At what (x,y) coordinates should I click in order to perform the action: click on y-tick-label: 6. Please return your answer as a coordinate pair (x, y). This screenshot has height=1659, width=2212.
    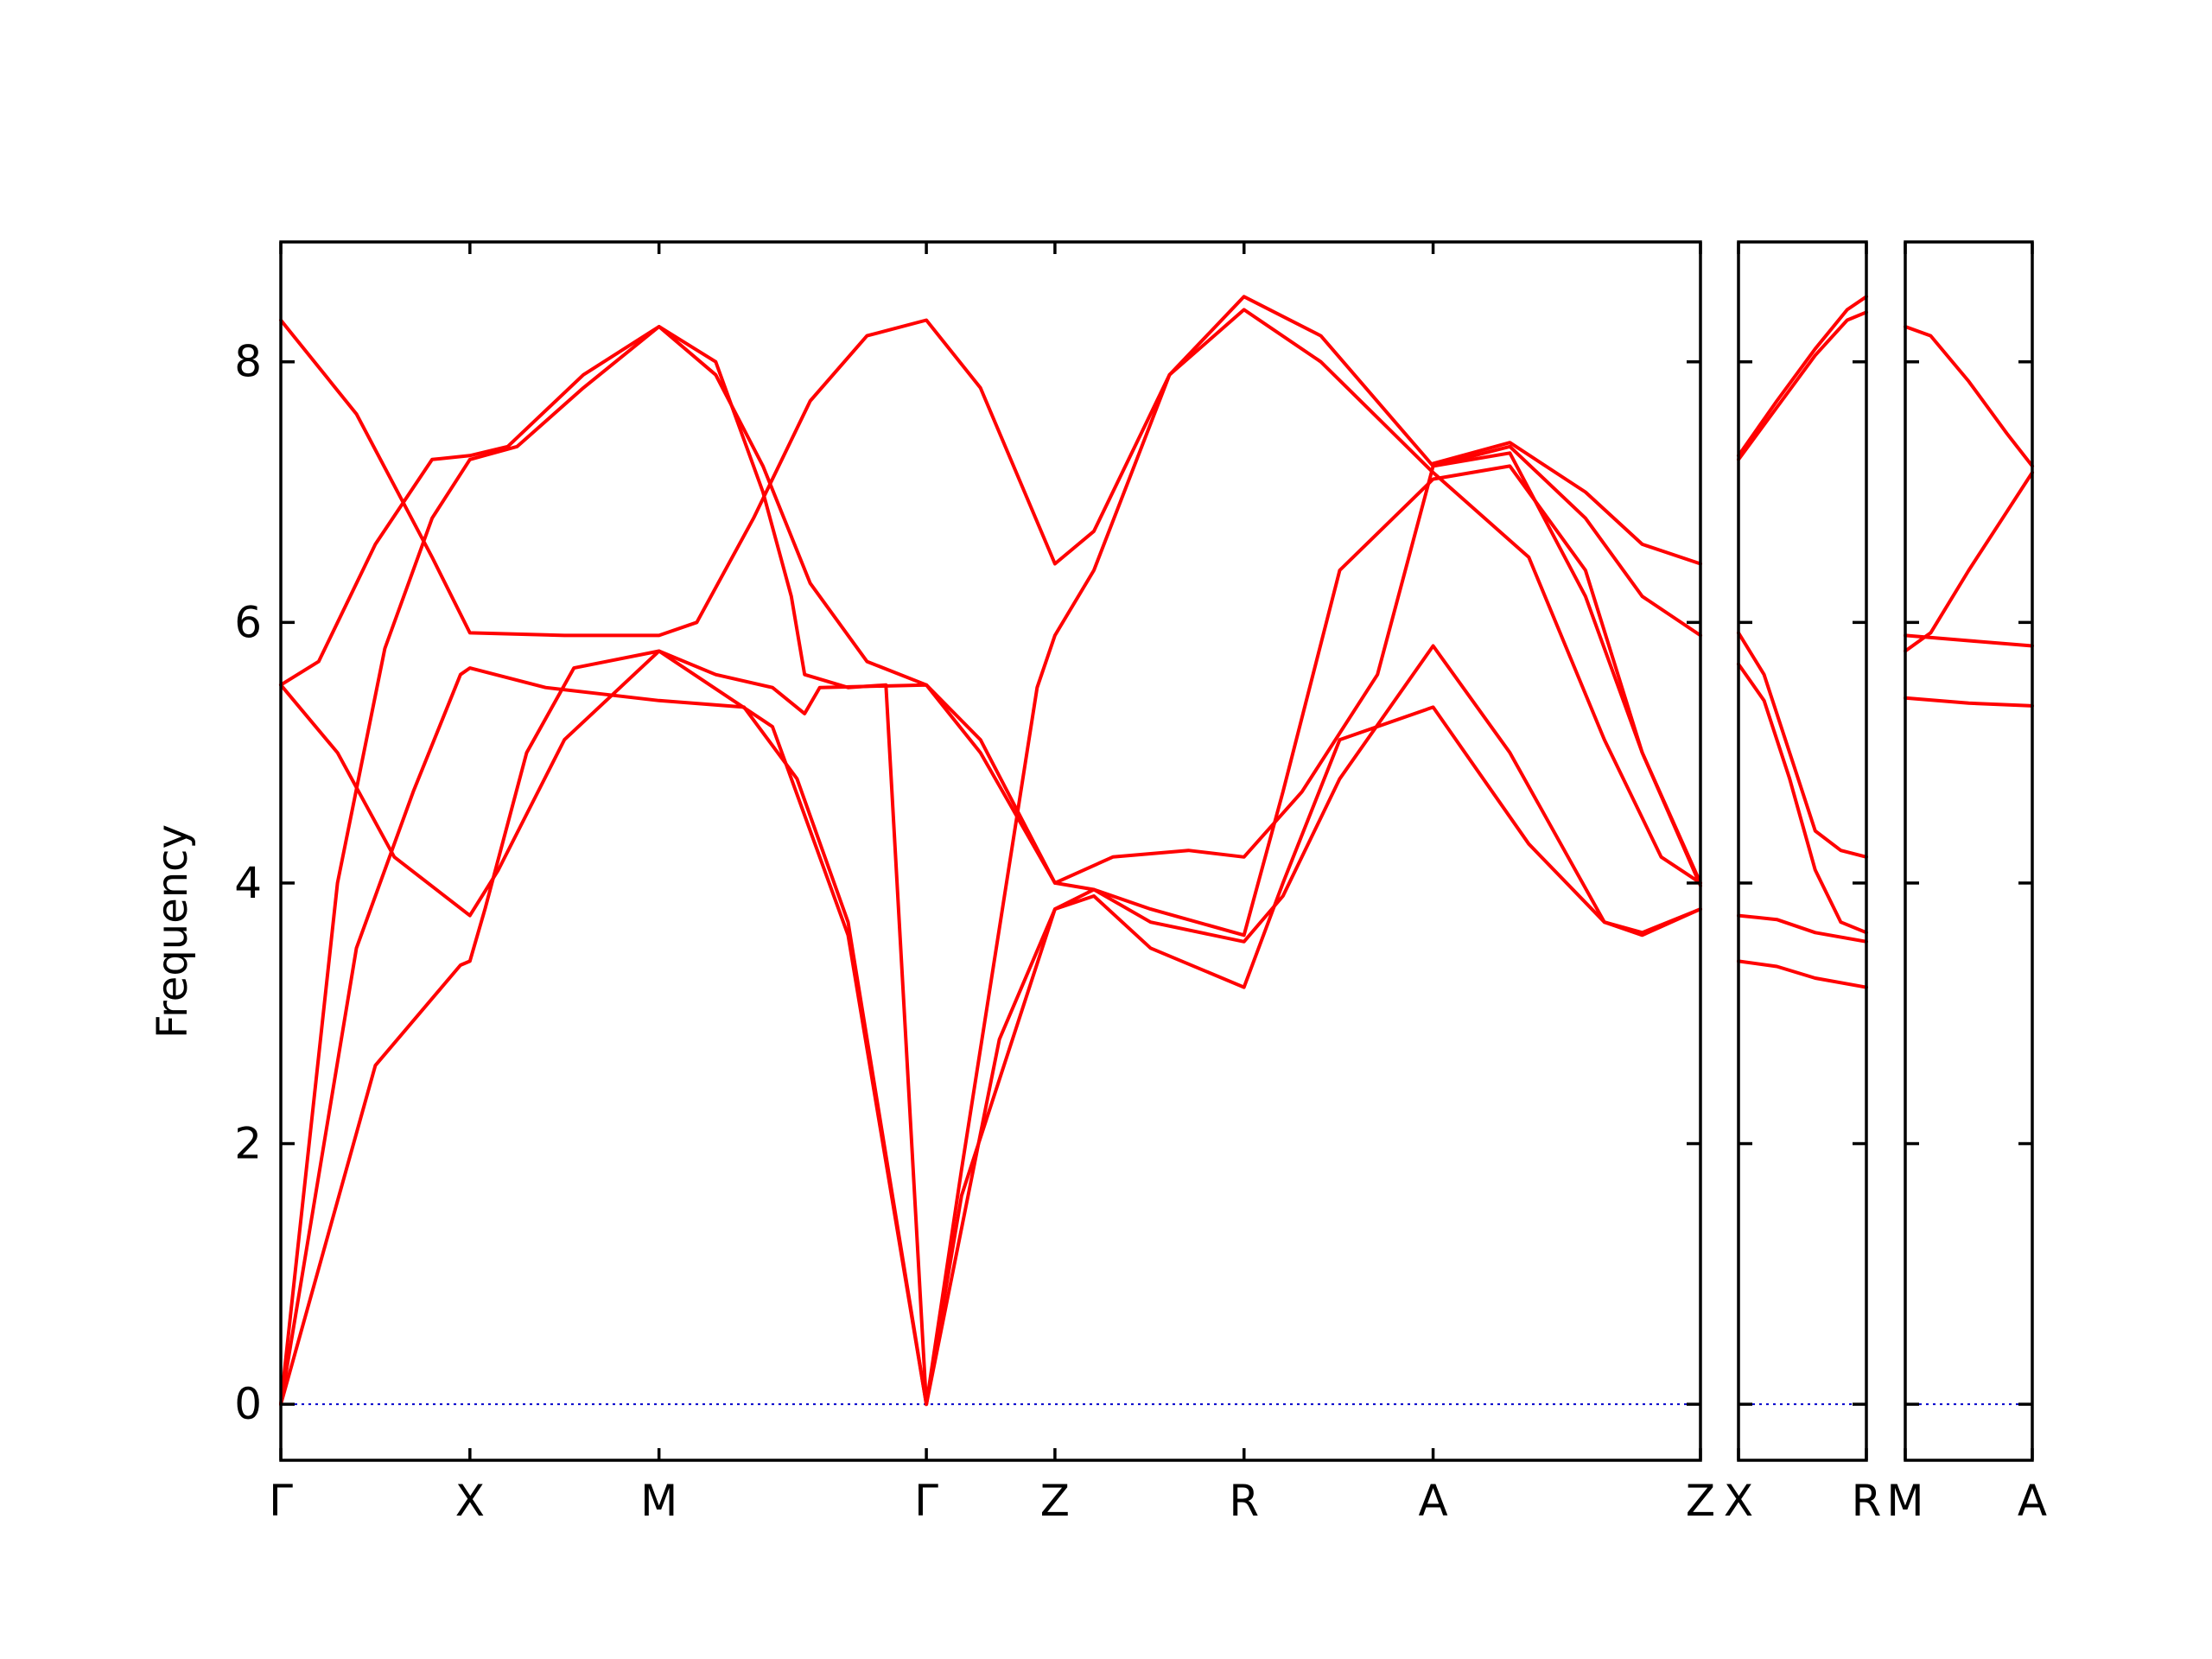
    Looking at the image, I should click on (248, 622).